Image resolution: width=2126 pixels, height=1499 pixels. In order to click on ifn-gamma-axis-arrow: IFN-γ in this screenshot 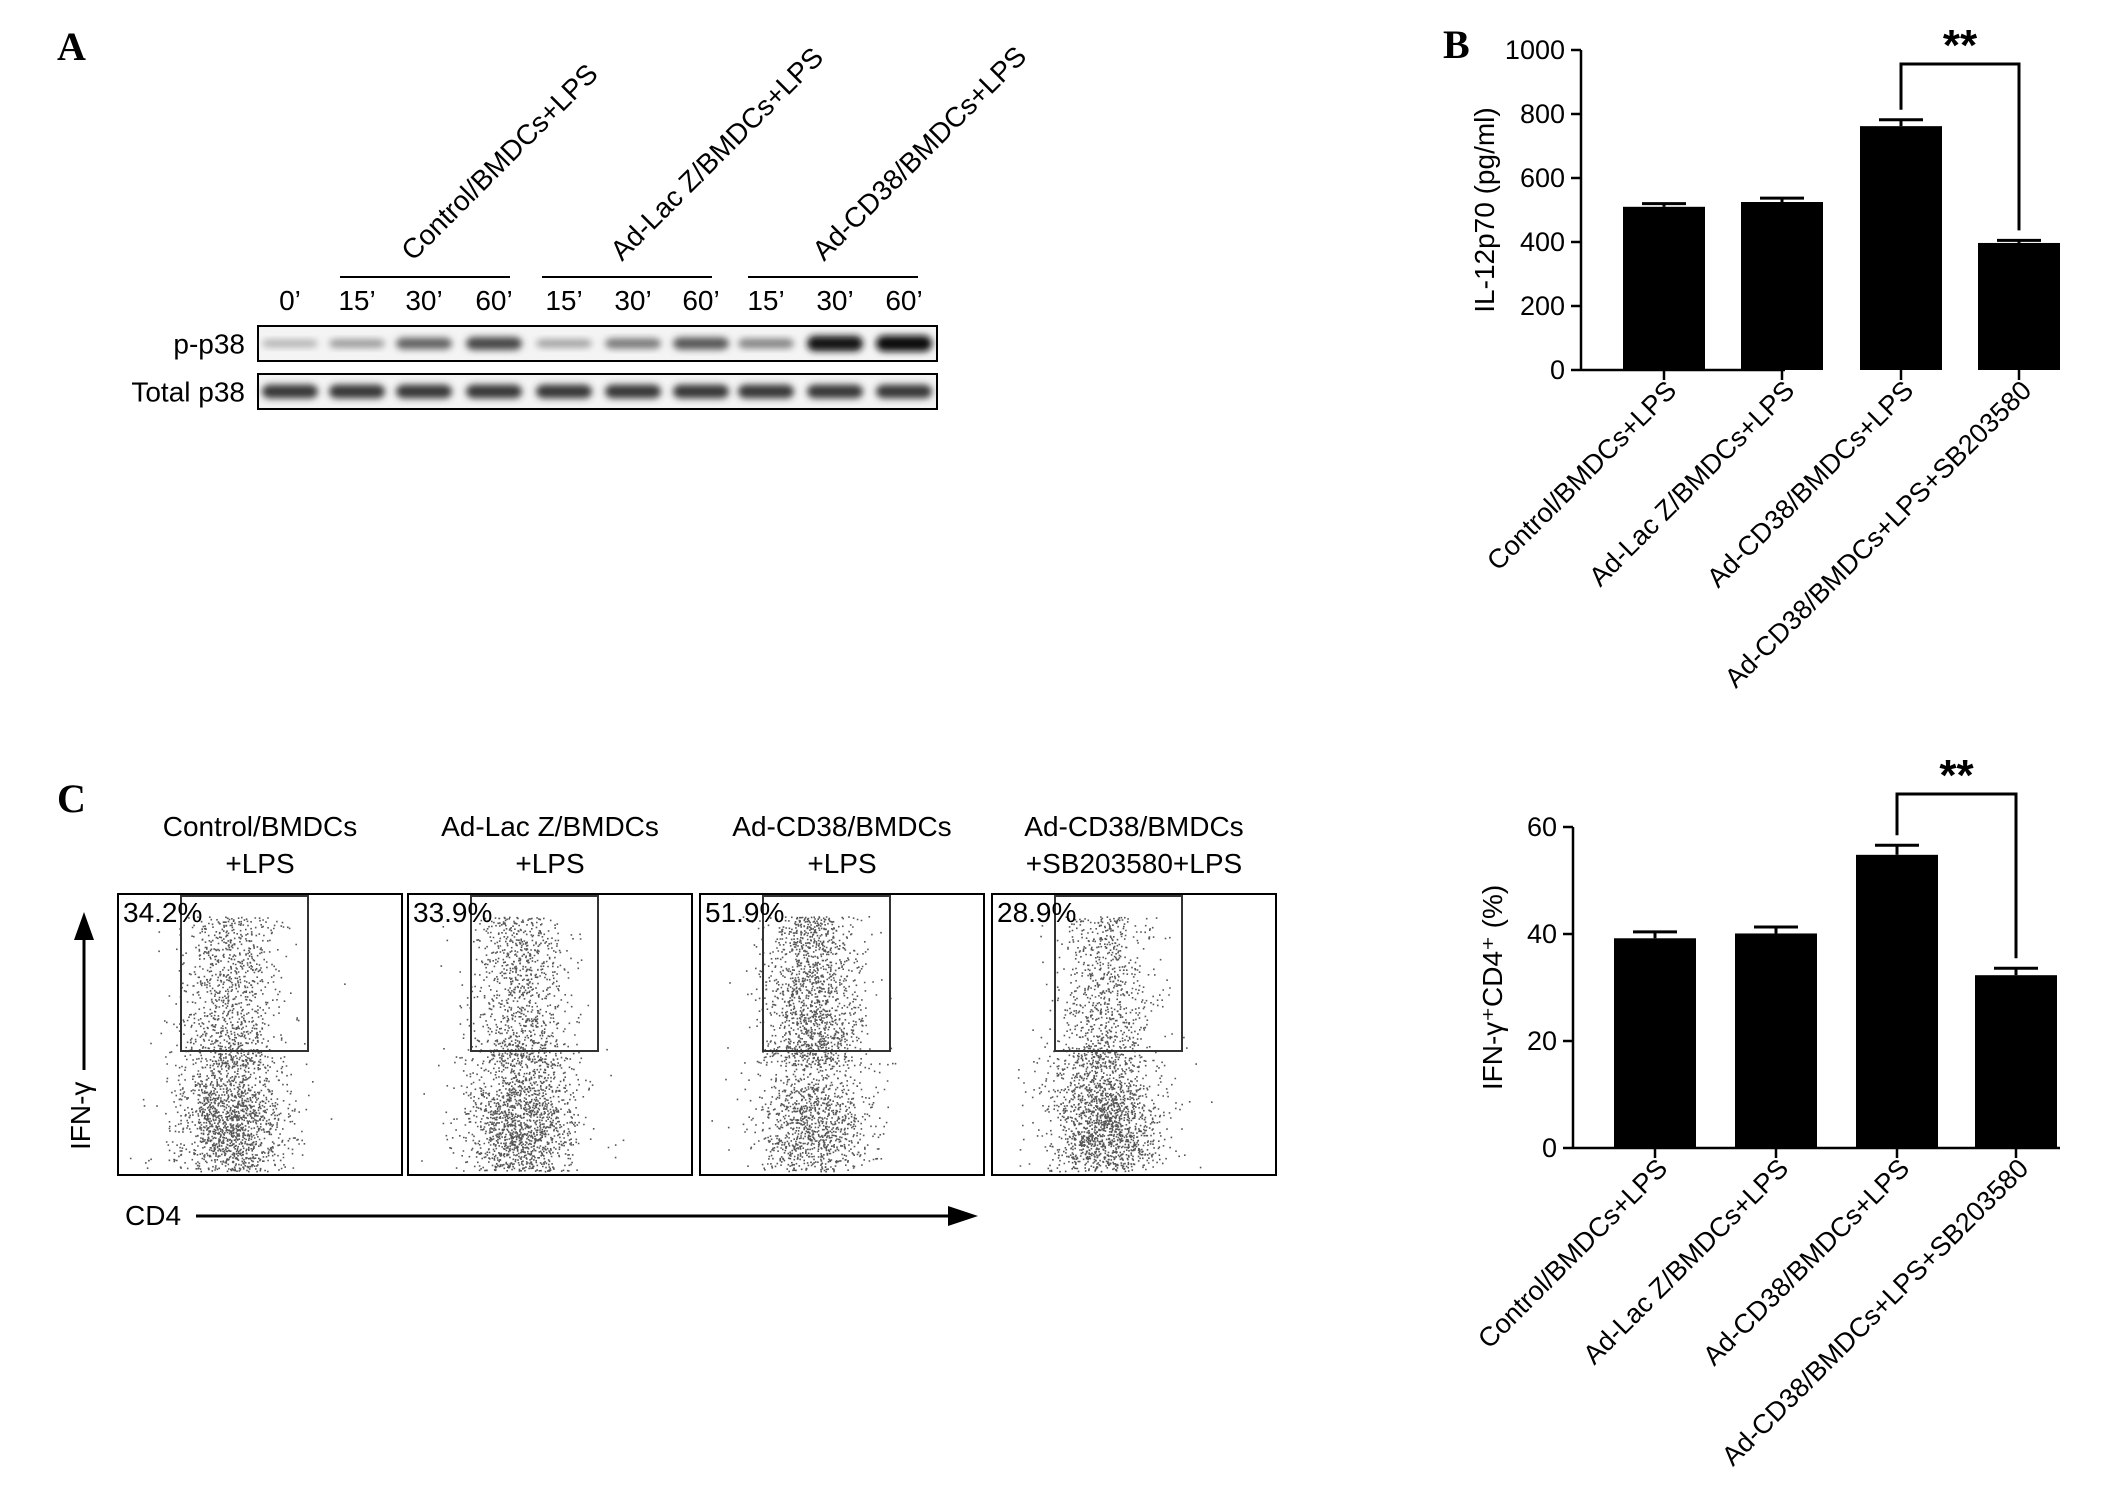, I will do `click(80, 1031)`.